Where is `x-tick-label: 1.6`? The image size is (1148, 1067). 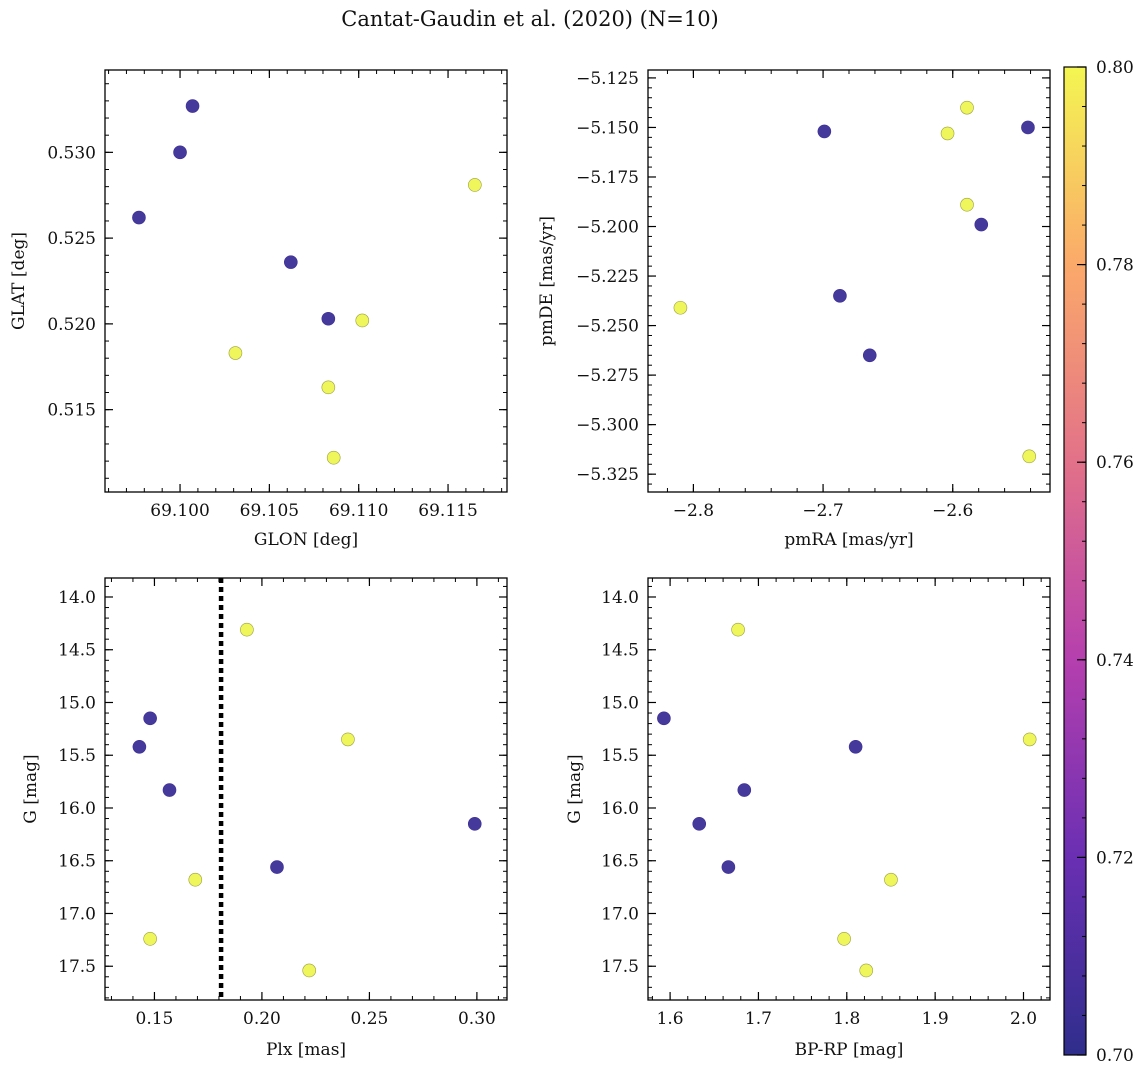
x-tick-label: 1.6 is located at coordinates (670, 1019).